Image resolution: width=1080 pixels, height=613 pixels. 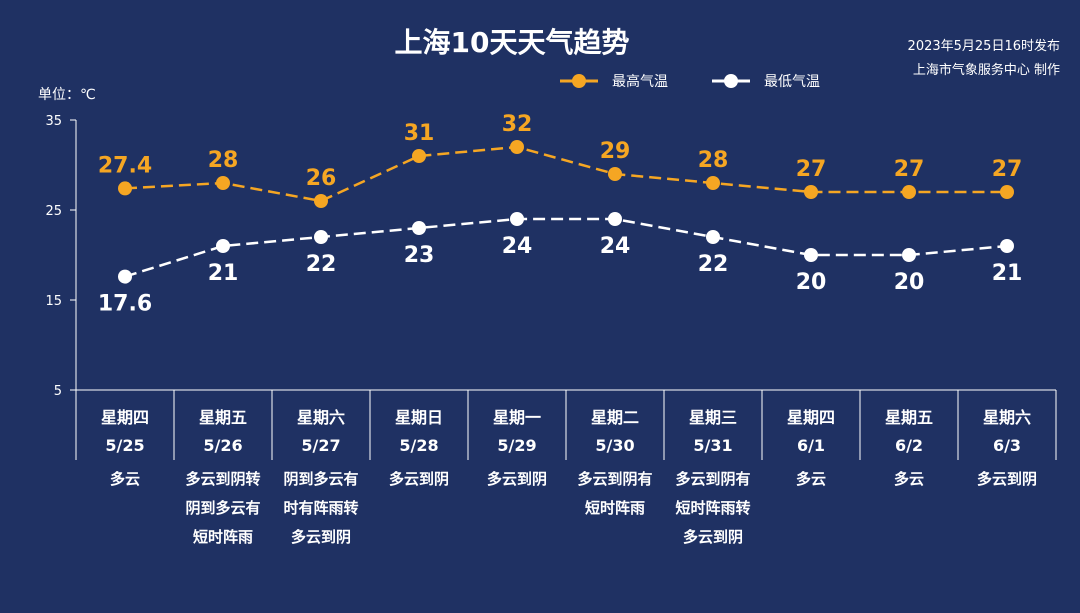 What do you see at coordinates (1007, 445) in the screenshot?
I see `date-label: 6/3` at bounding box center [1007, 445].